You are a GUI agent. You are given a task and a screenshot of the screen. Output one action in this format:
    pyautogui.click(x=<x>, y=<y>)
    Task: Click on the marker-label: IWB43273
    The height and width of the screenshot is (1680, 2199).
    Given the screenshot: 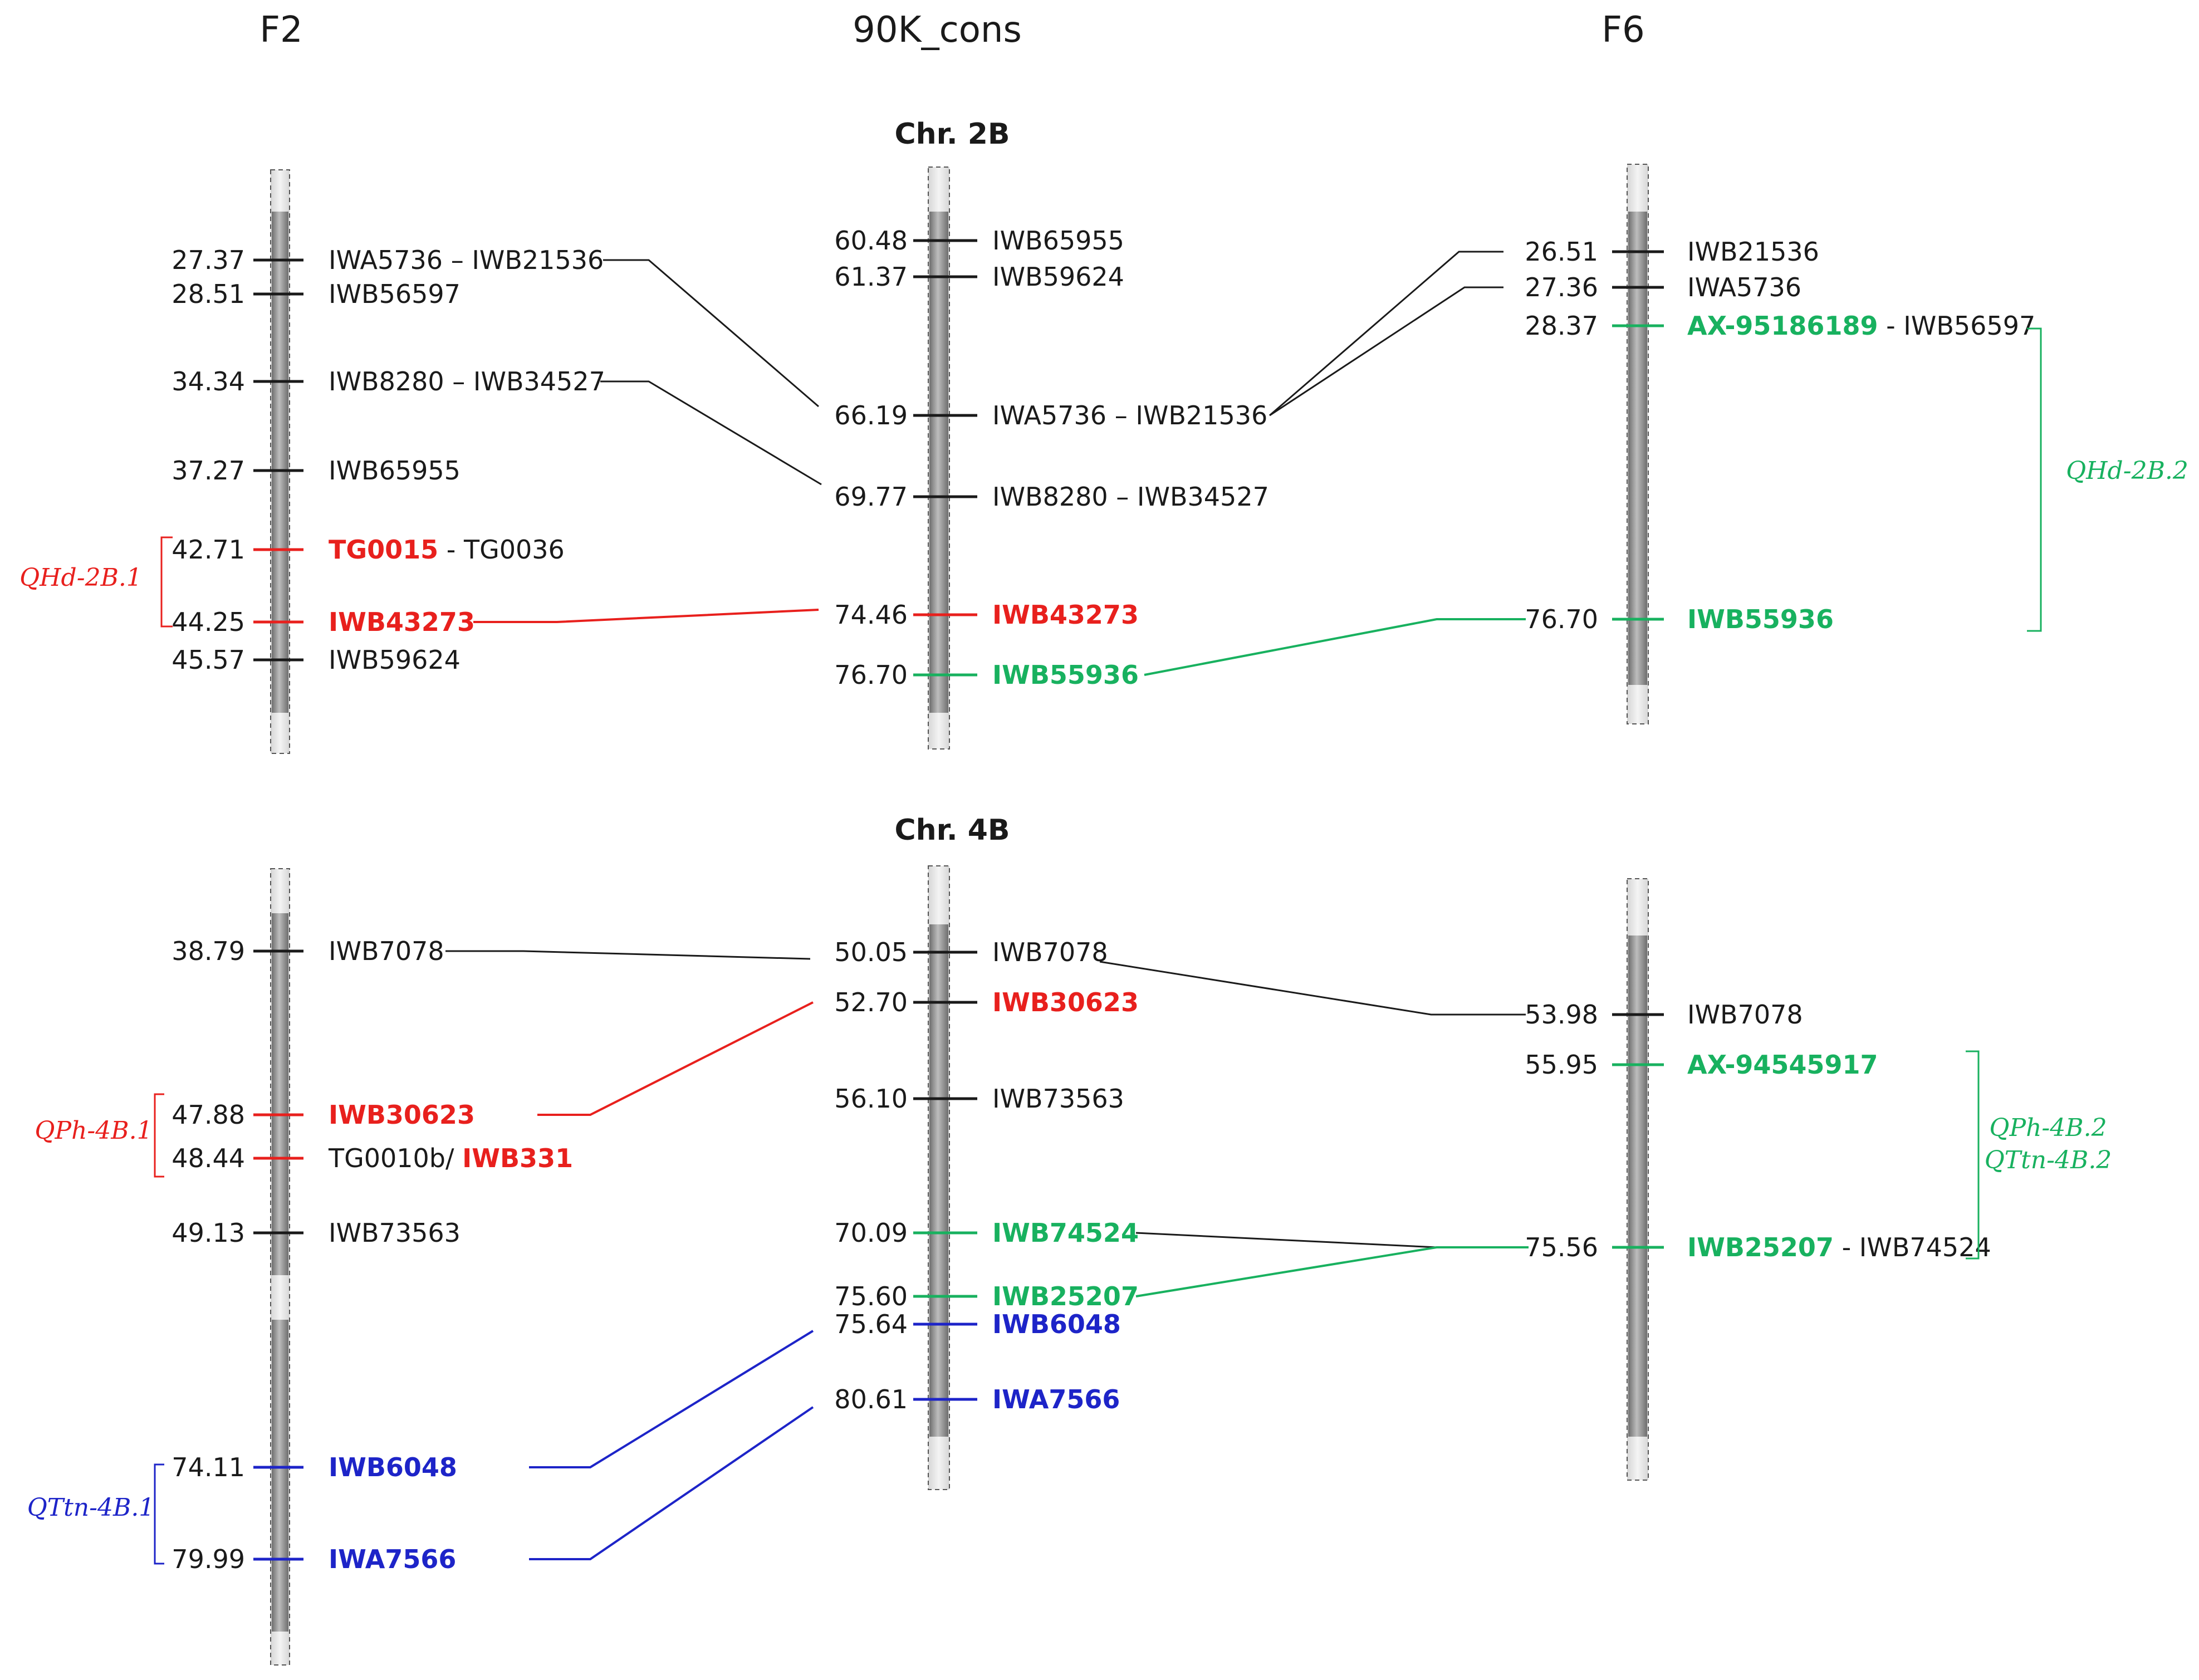 What is the action you would take?
    pyautogui.click(x=1065, y=615)
    